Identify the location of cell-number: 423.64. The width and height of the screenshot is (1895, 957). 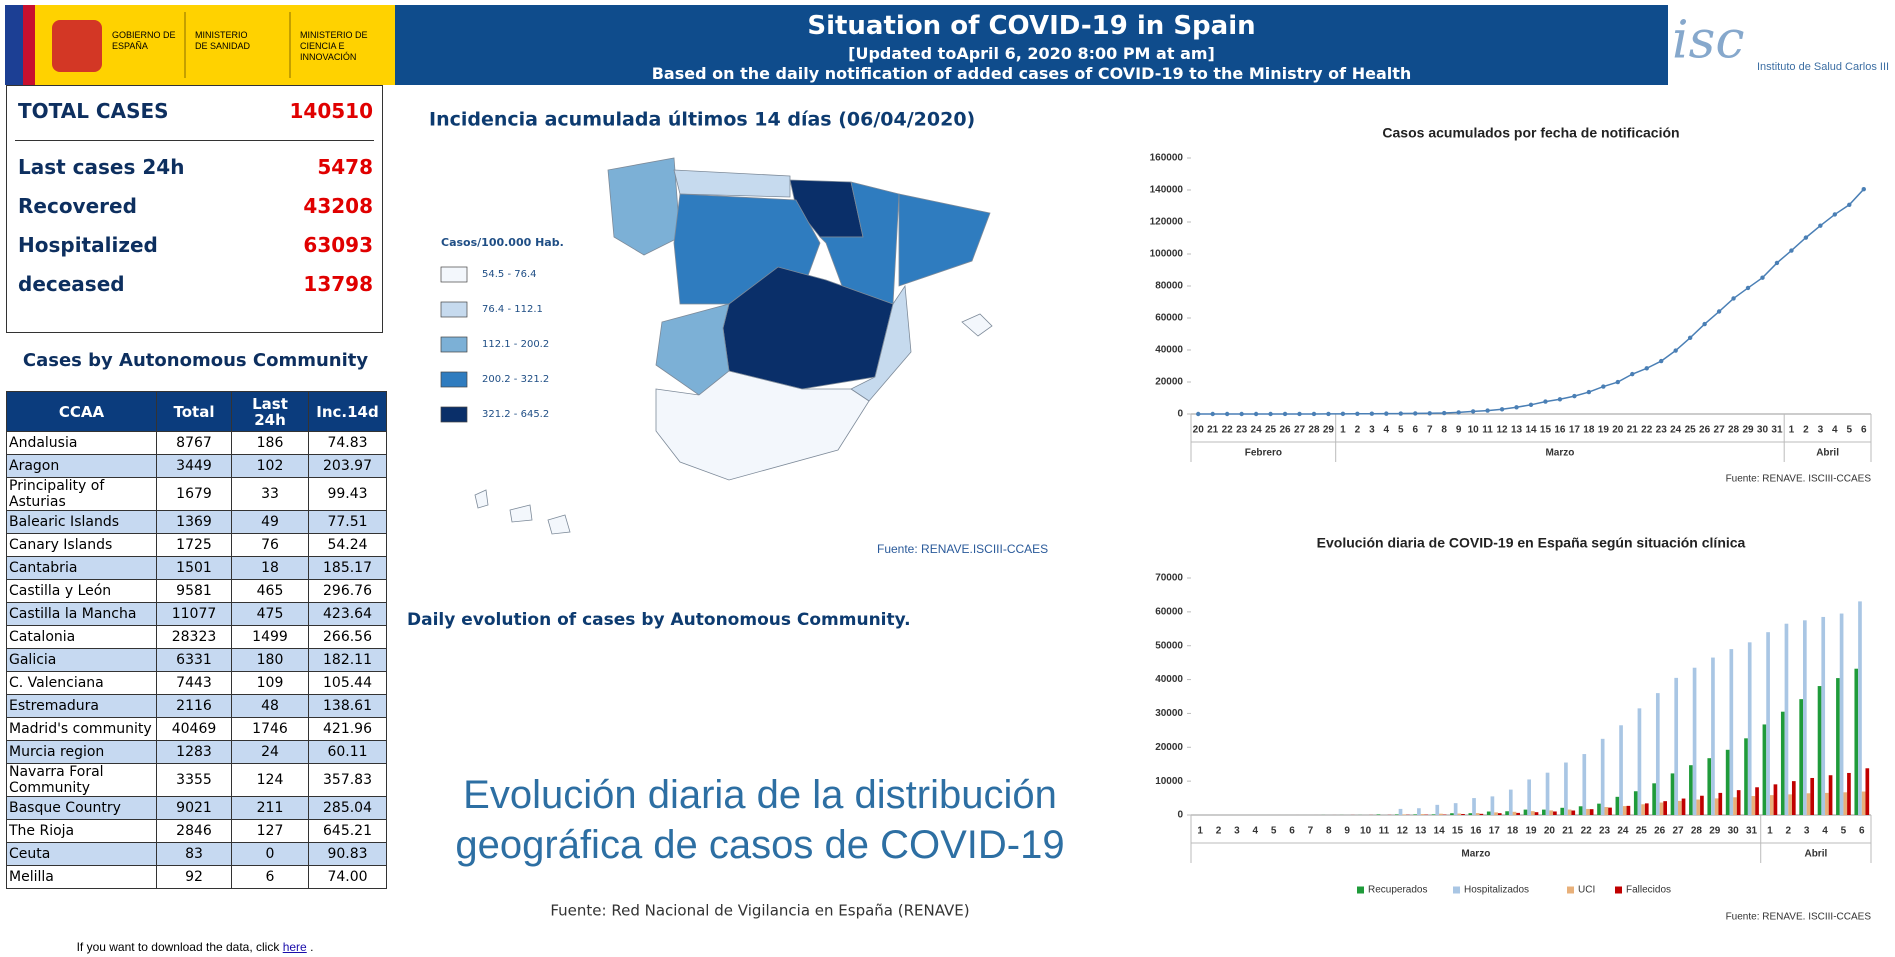
(347, 614).